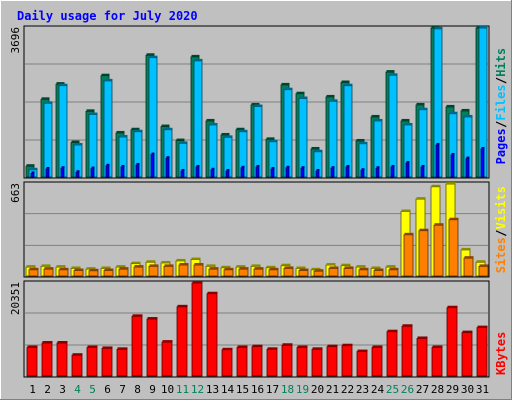 The image size is (512, 404). Describe the element at coordinates (452, 389) in the screenshot. I see `day-label-29: 29` at that location.